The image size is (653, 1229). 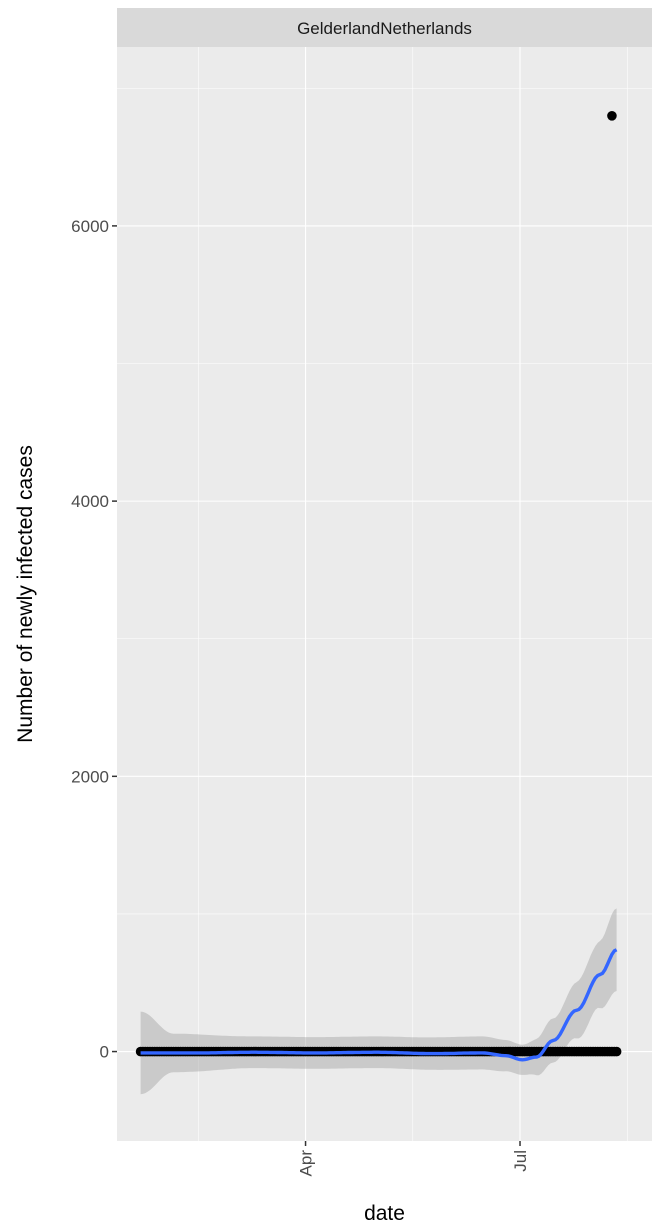 I want to click on facet-strip-label: GelderlandNetherlands, so click(x=384, y=28).